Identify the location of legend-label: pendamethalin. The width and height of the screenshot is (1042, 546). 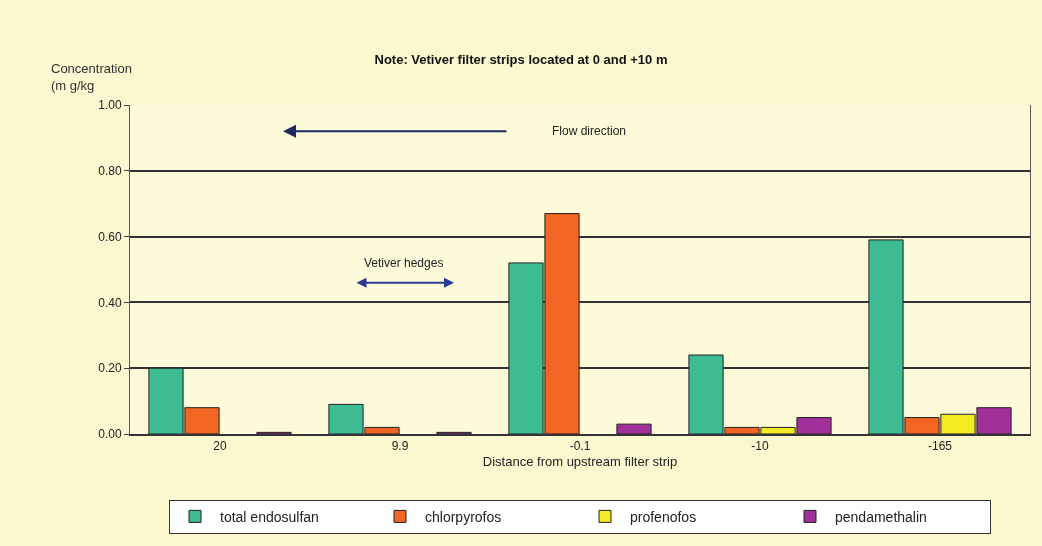
(881, 516).